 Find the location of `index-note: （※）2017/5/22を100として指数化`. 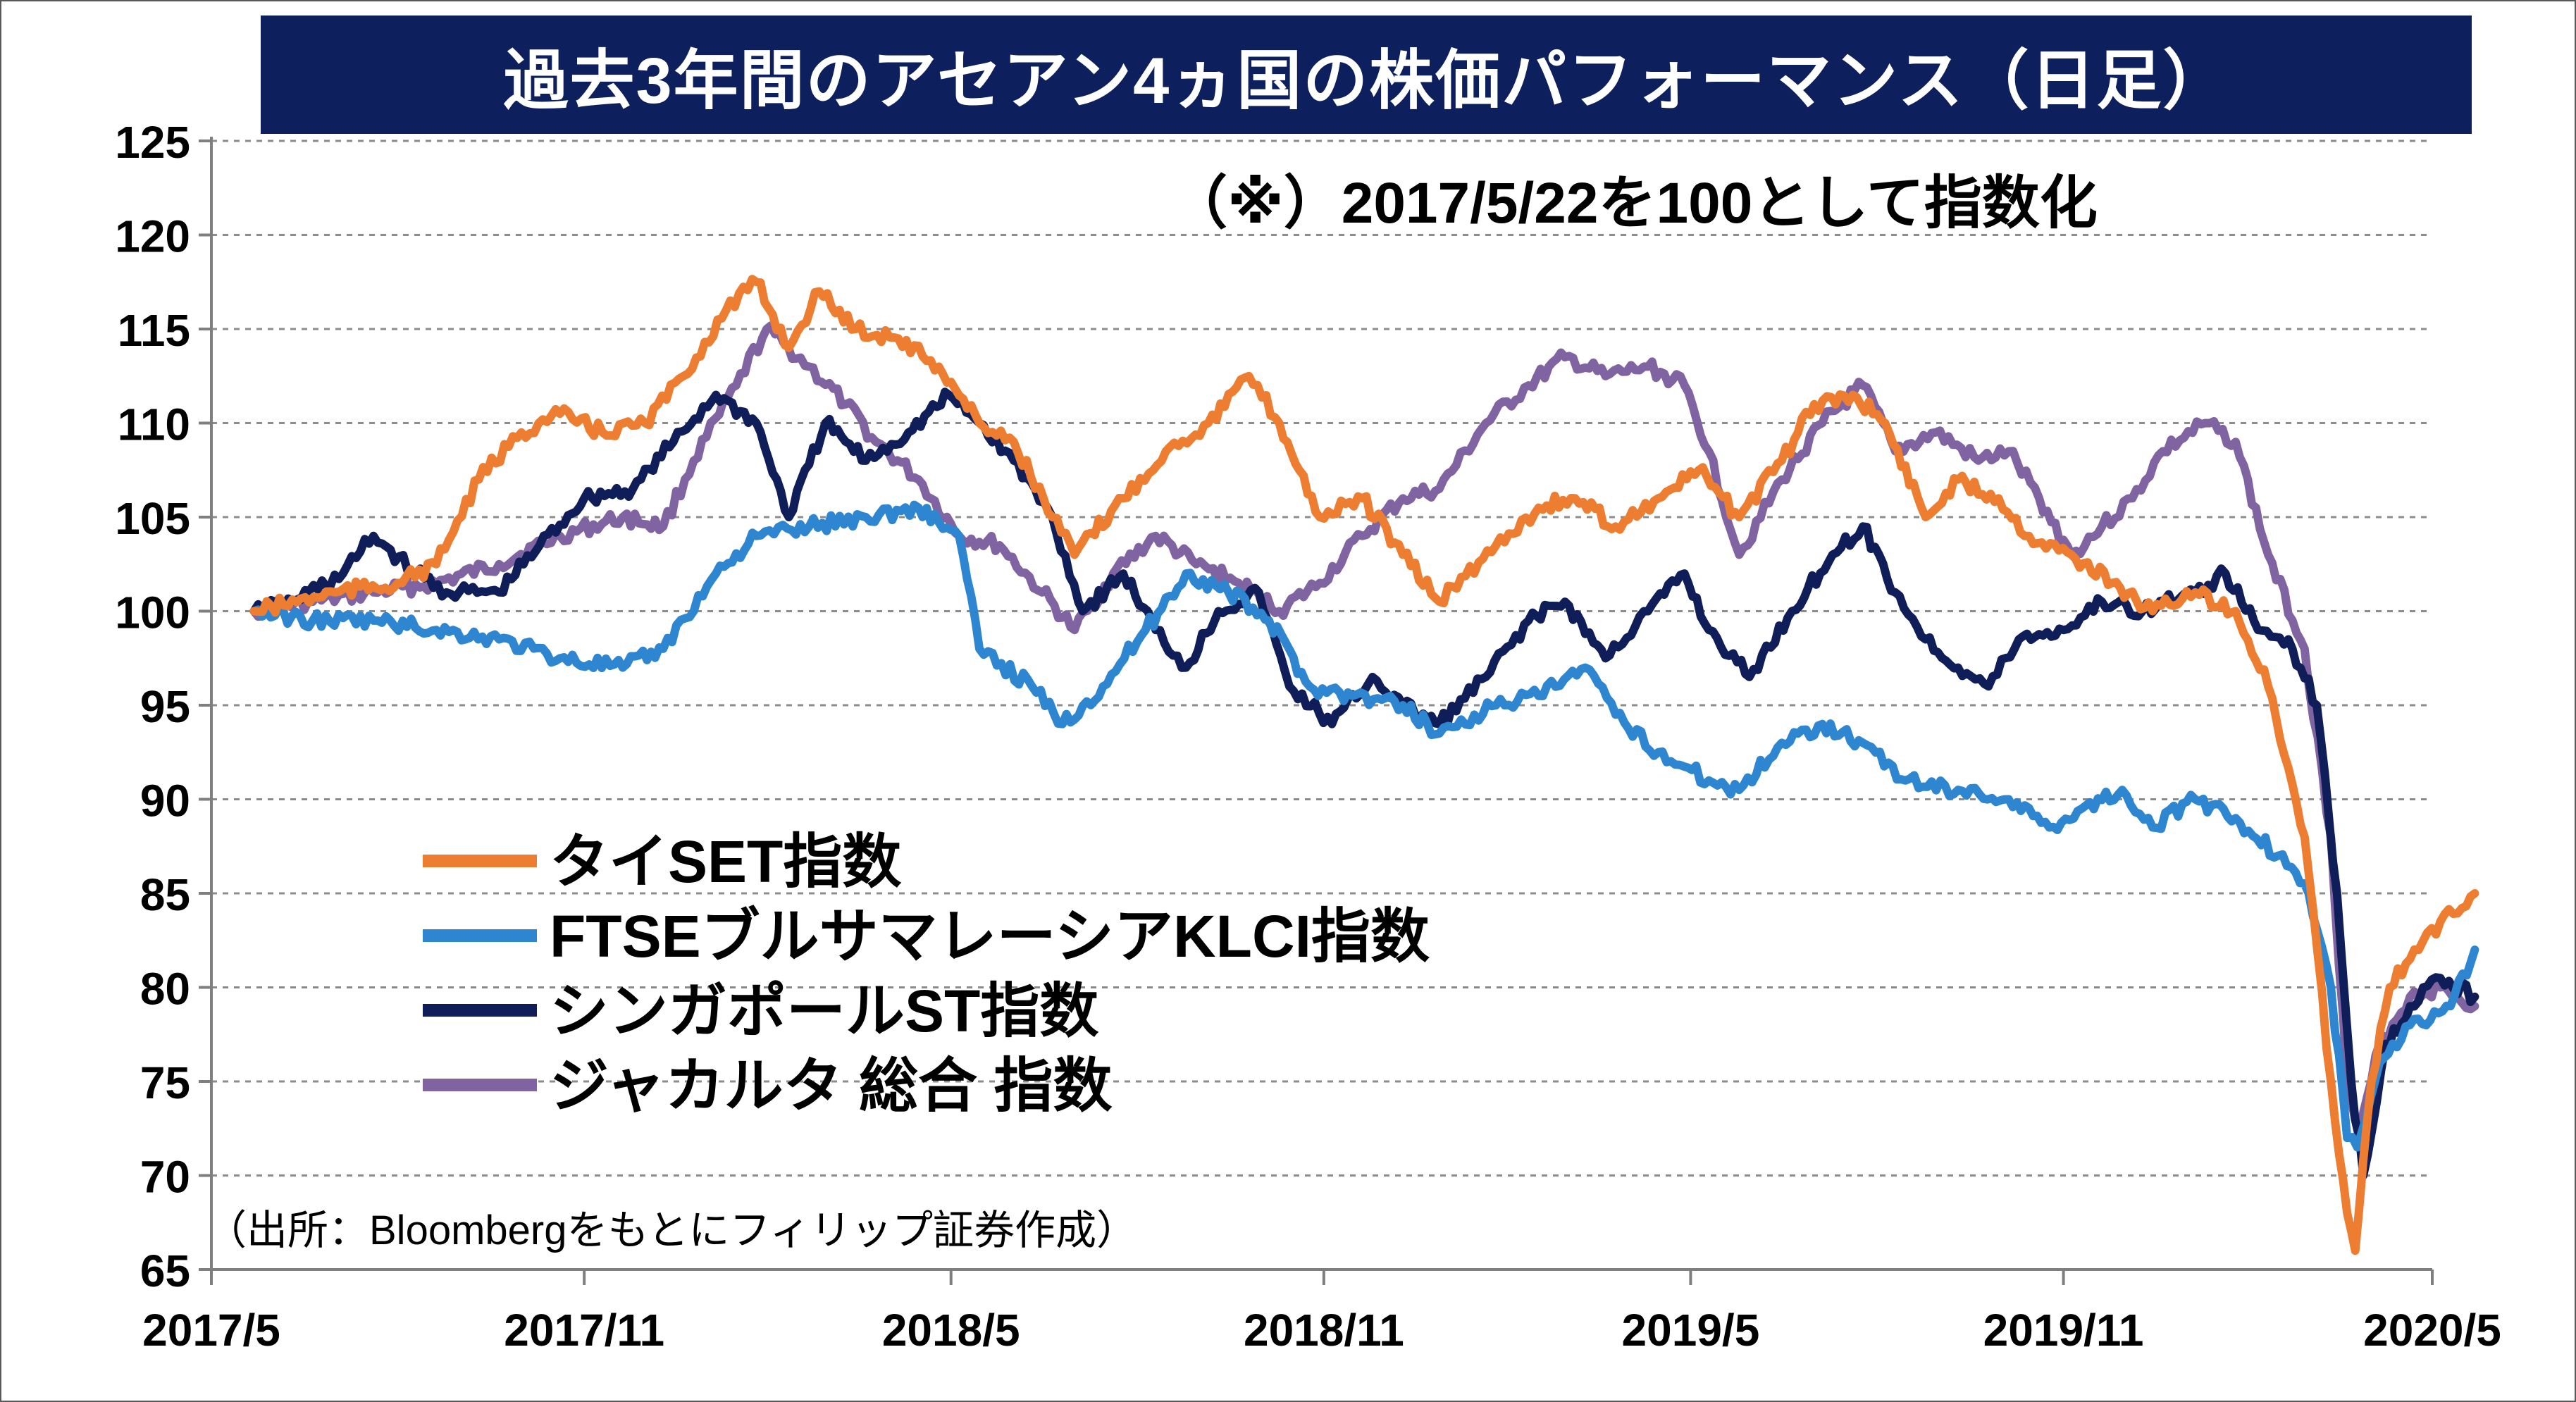

index-note: （※）2017/5/22を100として指数化 is located at coordinates (1634, 203).